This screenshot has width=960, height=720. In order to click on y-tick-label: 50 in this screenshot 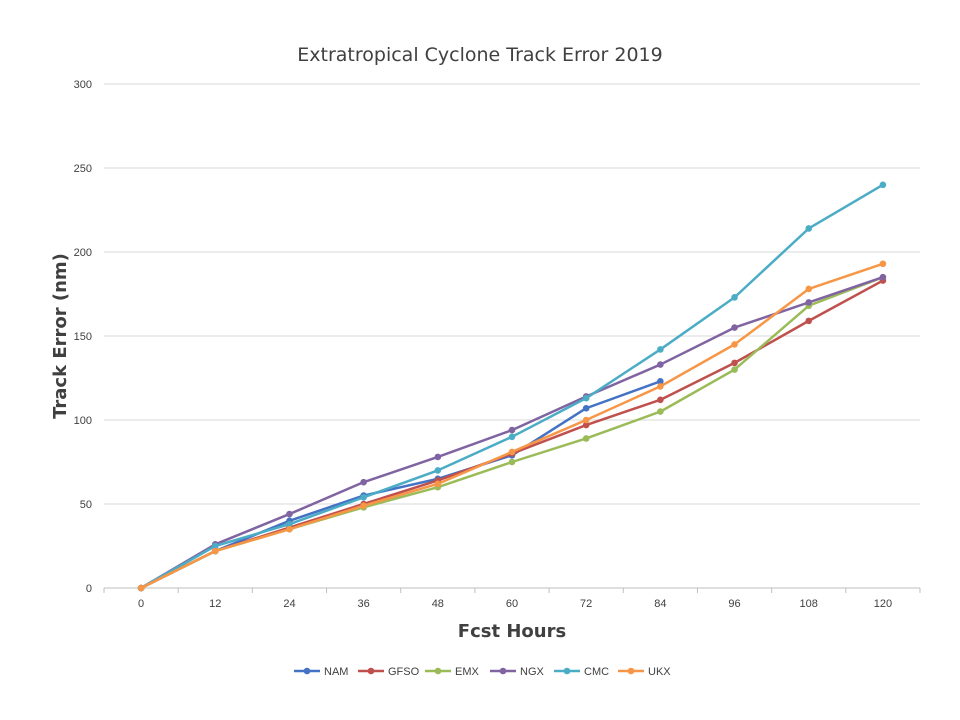, I will do `click(86, 505)`.